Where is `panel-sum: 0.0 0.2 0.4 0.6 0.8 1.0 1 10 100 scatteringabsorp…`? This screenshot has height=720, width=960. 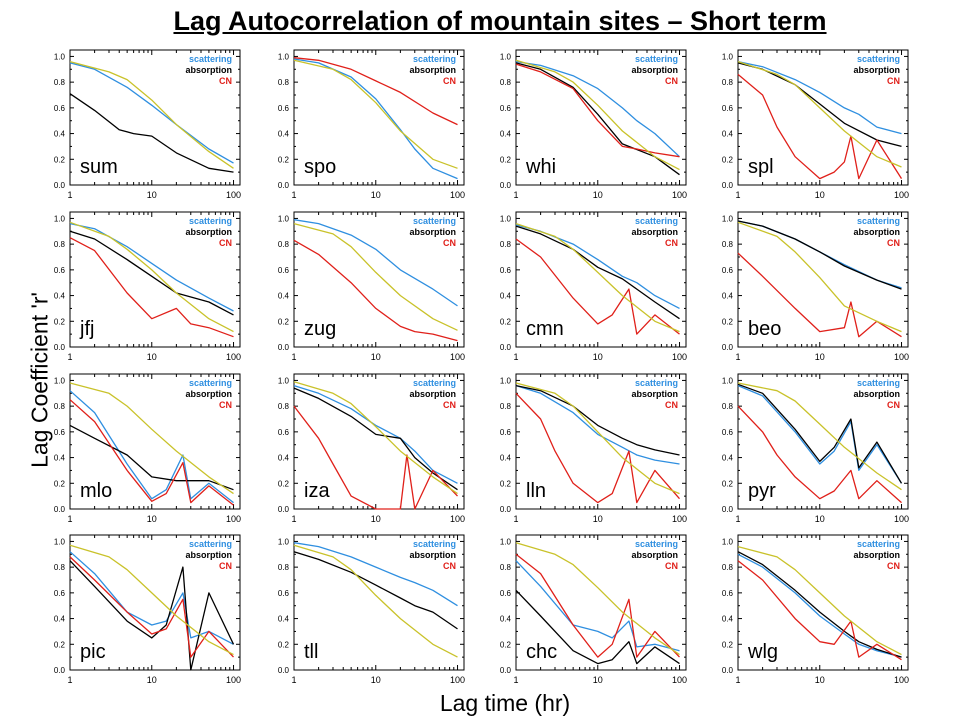 panel-sum: 0.0 0.2 0.4 0.6 0.8 1.0 1 10 100 scatteringabsorp… is located at coordinates (147, 124).